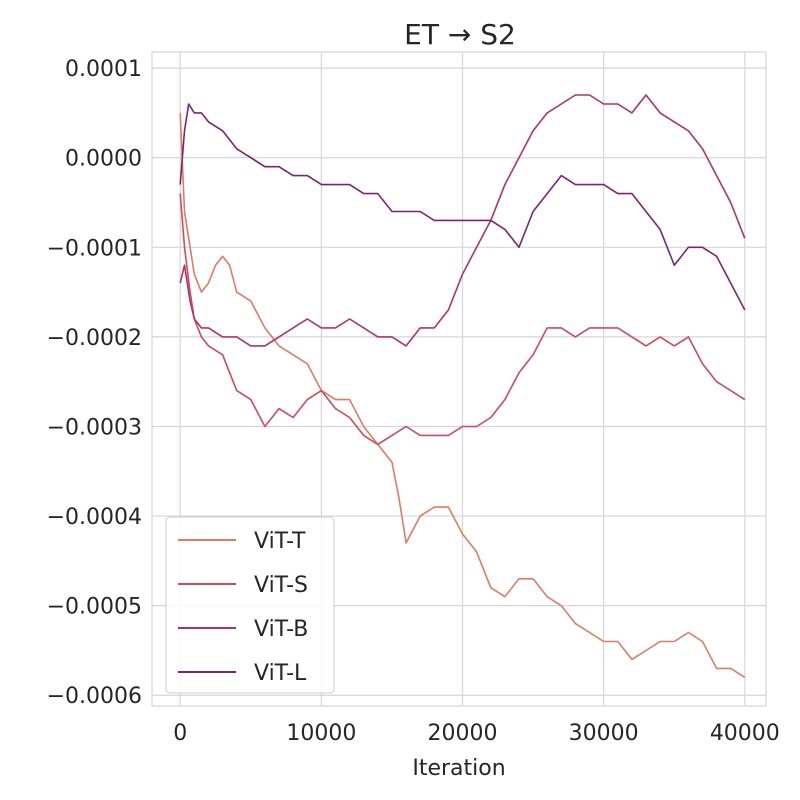 This screenshot has width=800, height=800. I want to click on chart-title: ET → S2, so click(460, 34).